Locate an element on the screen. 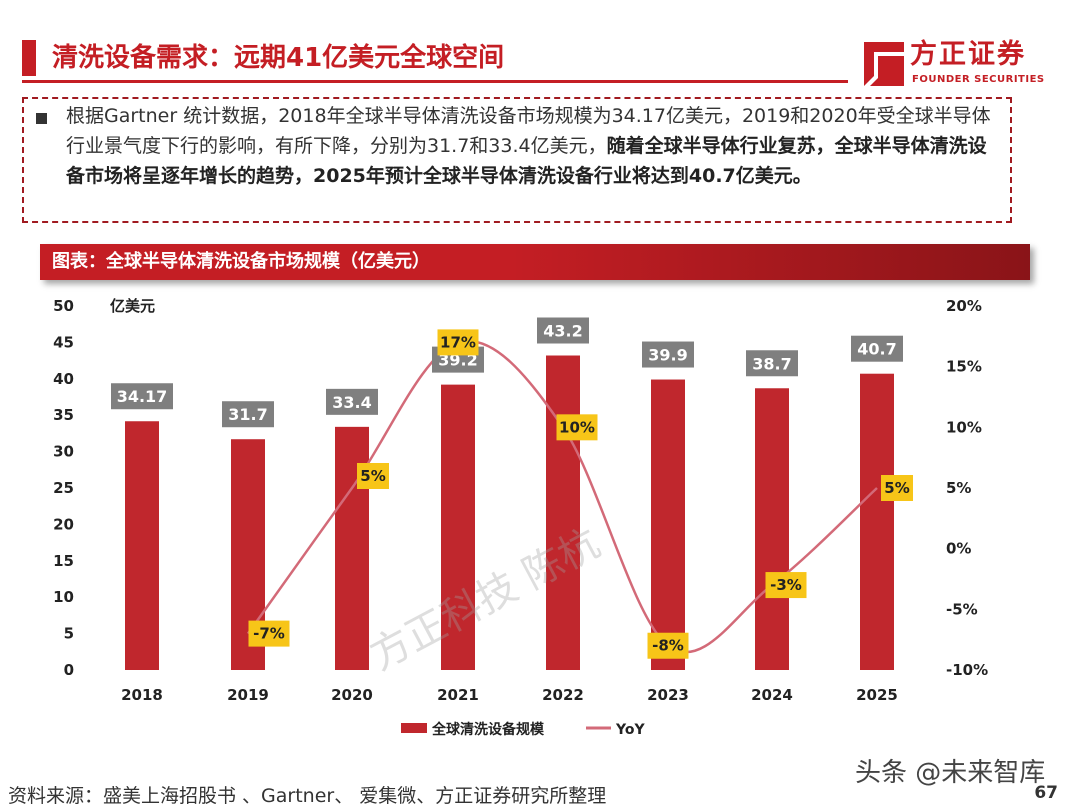  y-tick-label: 20 is located at coordinates (63, 524).